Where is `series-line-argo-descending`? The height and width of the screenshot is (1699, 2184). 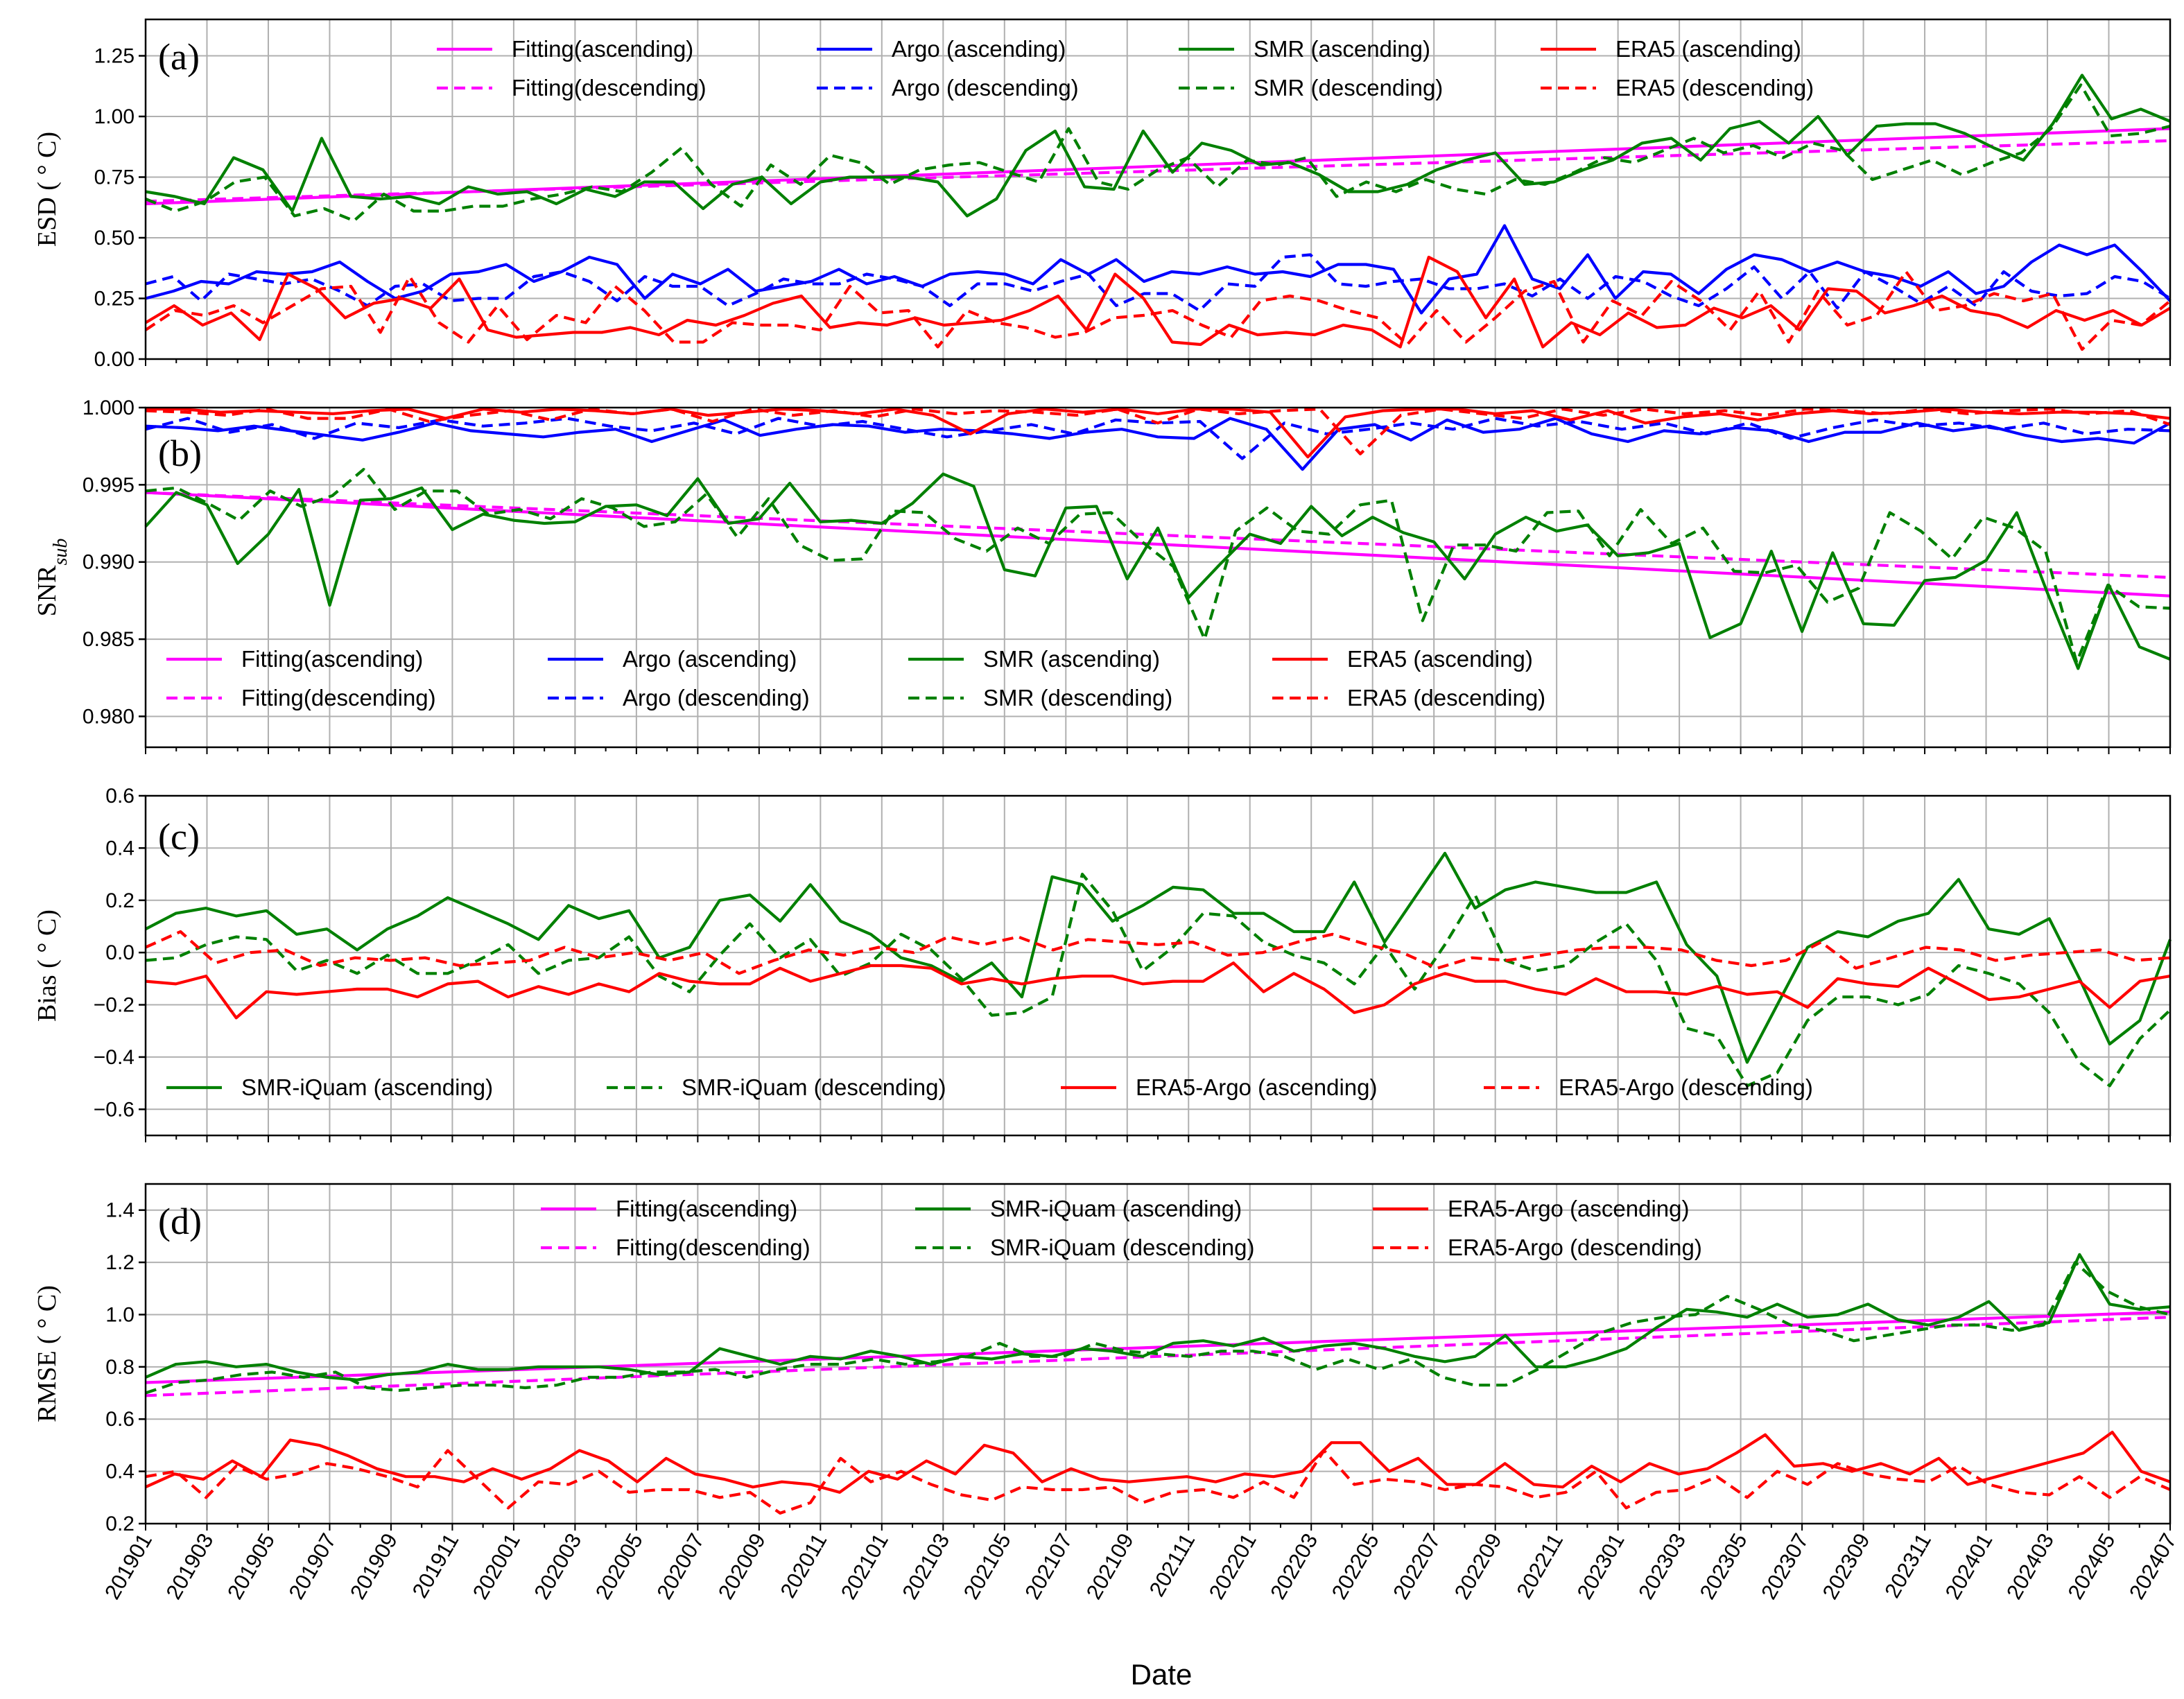 series-line-argo-descending is located at coordinates (1158, 438).